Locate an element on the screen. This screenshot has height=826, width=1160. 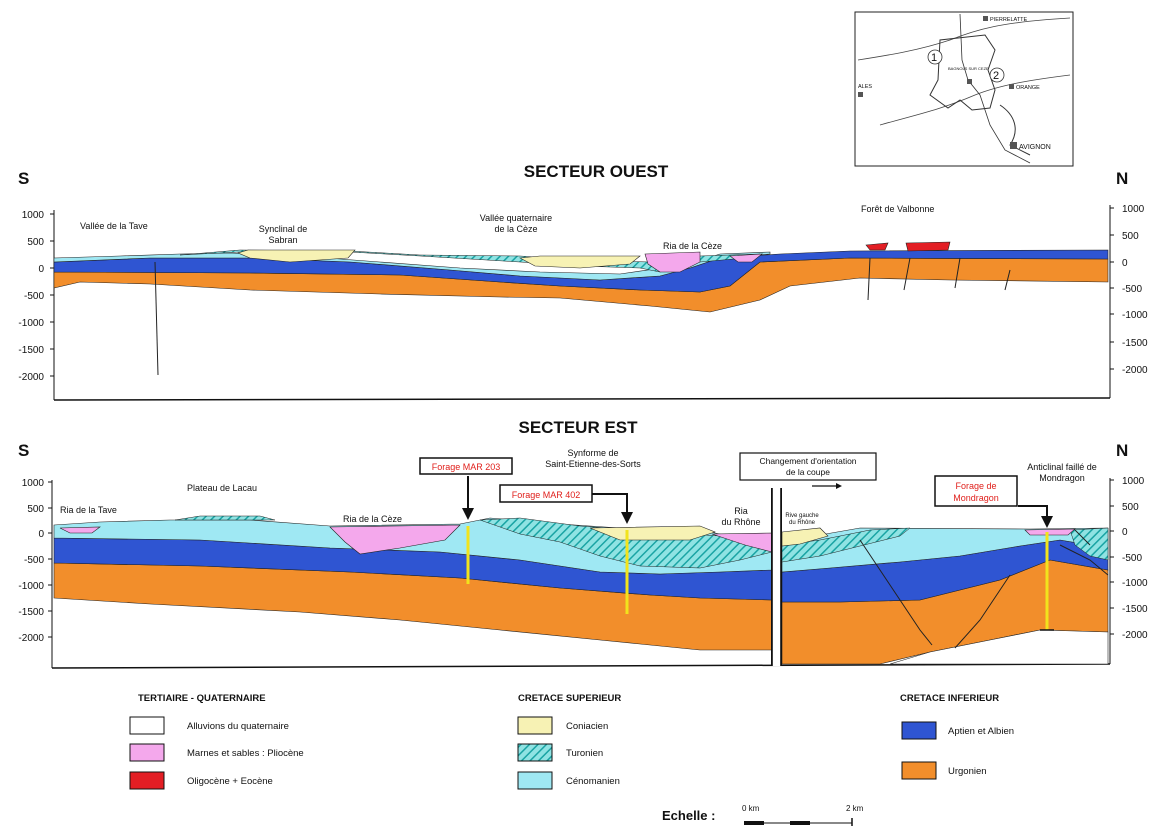
changement-label: Changement d'orientation is located at coordinates (807, 461).